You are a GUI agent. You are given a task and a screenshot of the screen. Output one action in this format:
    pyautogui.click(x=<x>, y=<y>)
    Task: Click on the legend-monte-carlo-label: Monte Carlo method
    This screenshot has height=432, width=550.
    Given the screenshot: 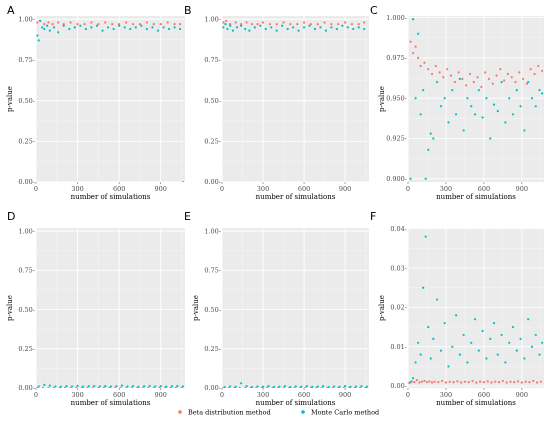 What is the action you would take?
    pyautogui.click(x=345, y=413)
    